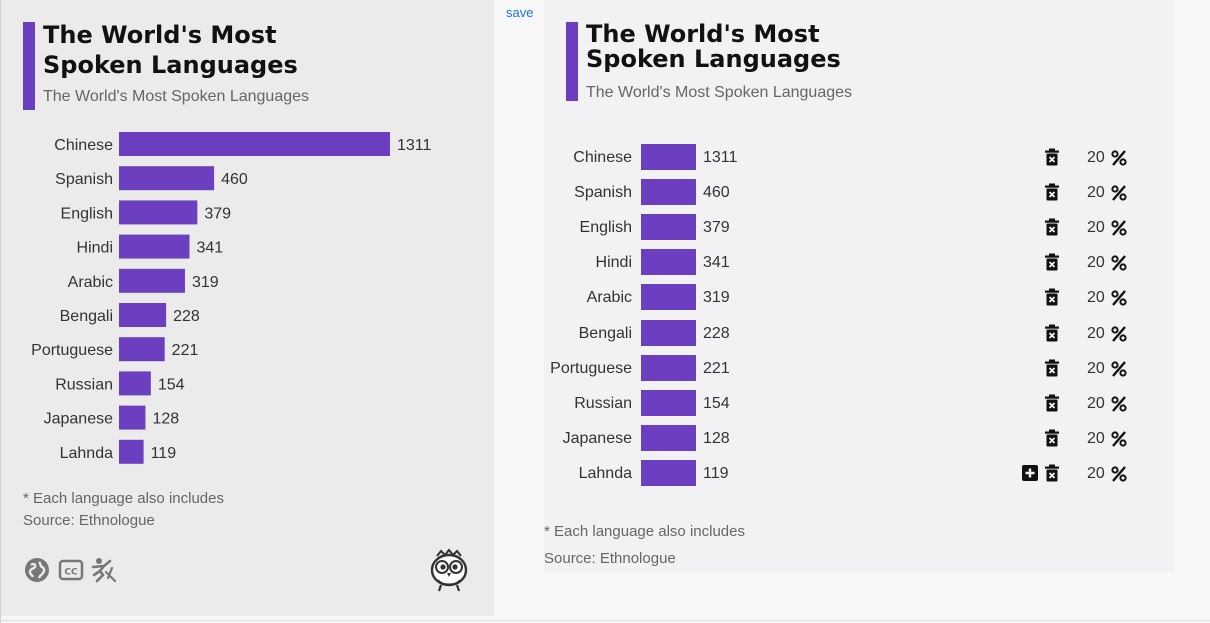 This screenshot has width=1210, height=623. I want to click on accessibility-icon, so click(104, 570).